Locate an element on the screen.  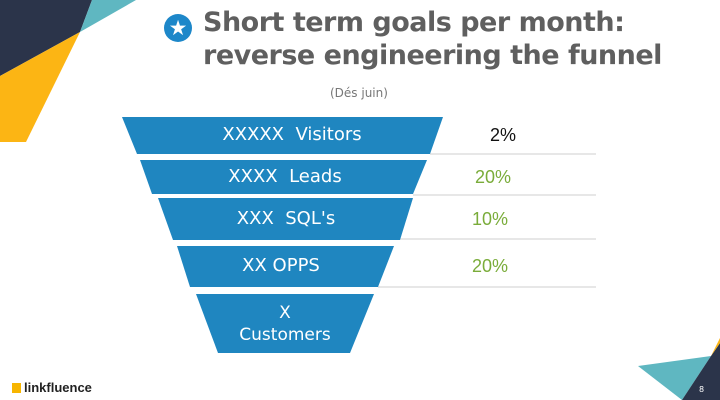
corner-yellow-shape is located at coordinates (40, 87).